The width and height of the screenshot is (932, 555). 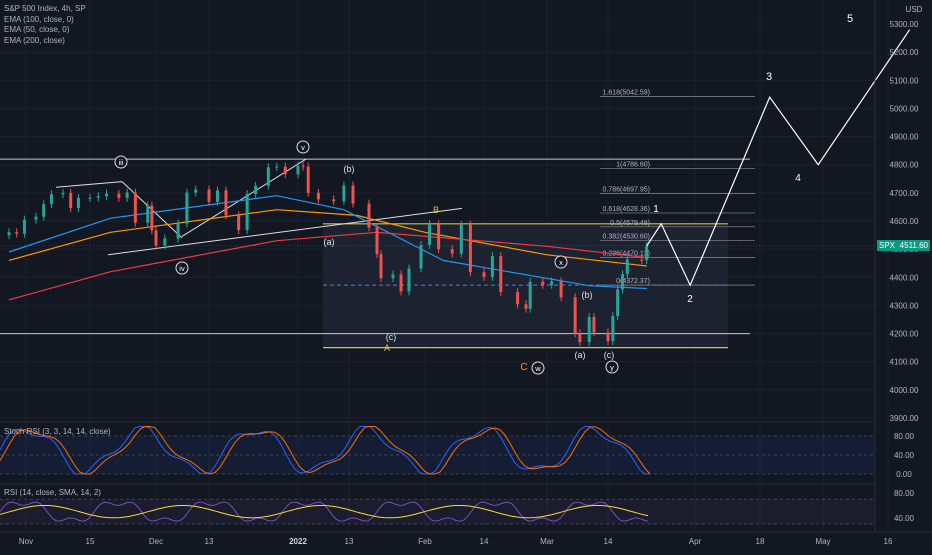 I want to click on time-tick-label: 14, so click(x=608, y=541).